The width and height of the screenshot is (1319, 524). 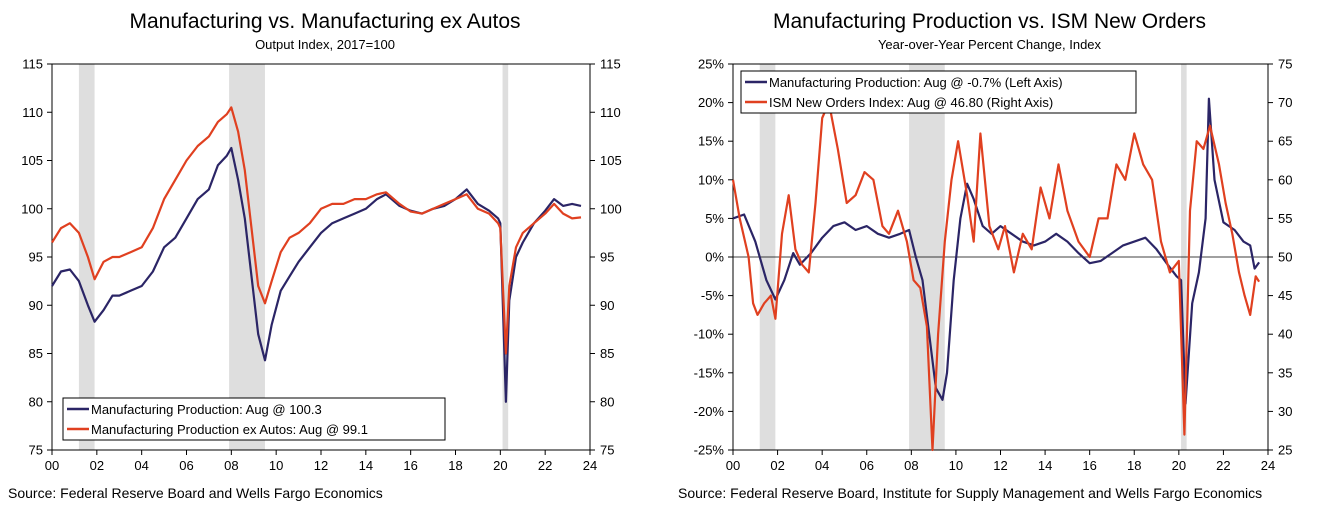 I want to click on y-right-tick-label: 80, so click(x=607, y=401).